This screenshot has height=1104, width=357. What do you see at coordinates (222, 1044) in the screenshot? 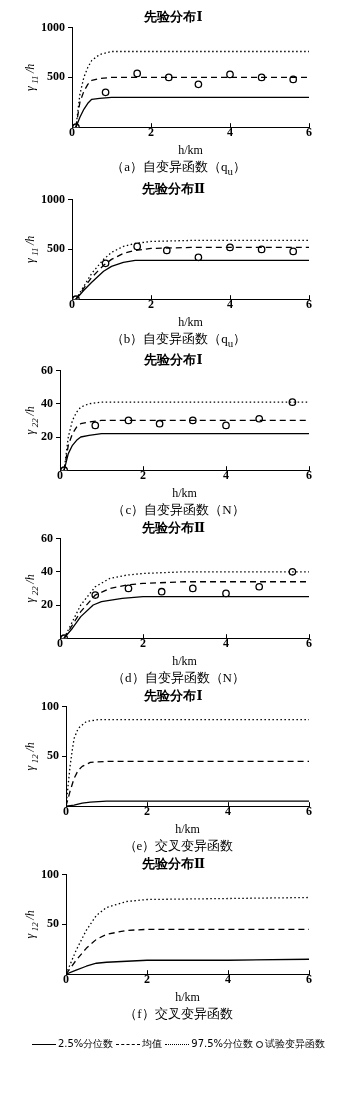
I see `legend-label: 97.5%分位数` at bounding box center [222, 1044].